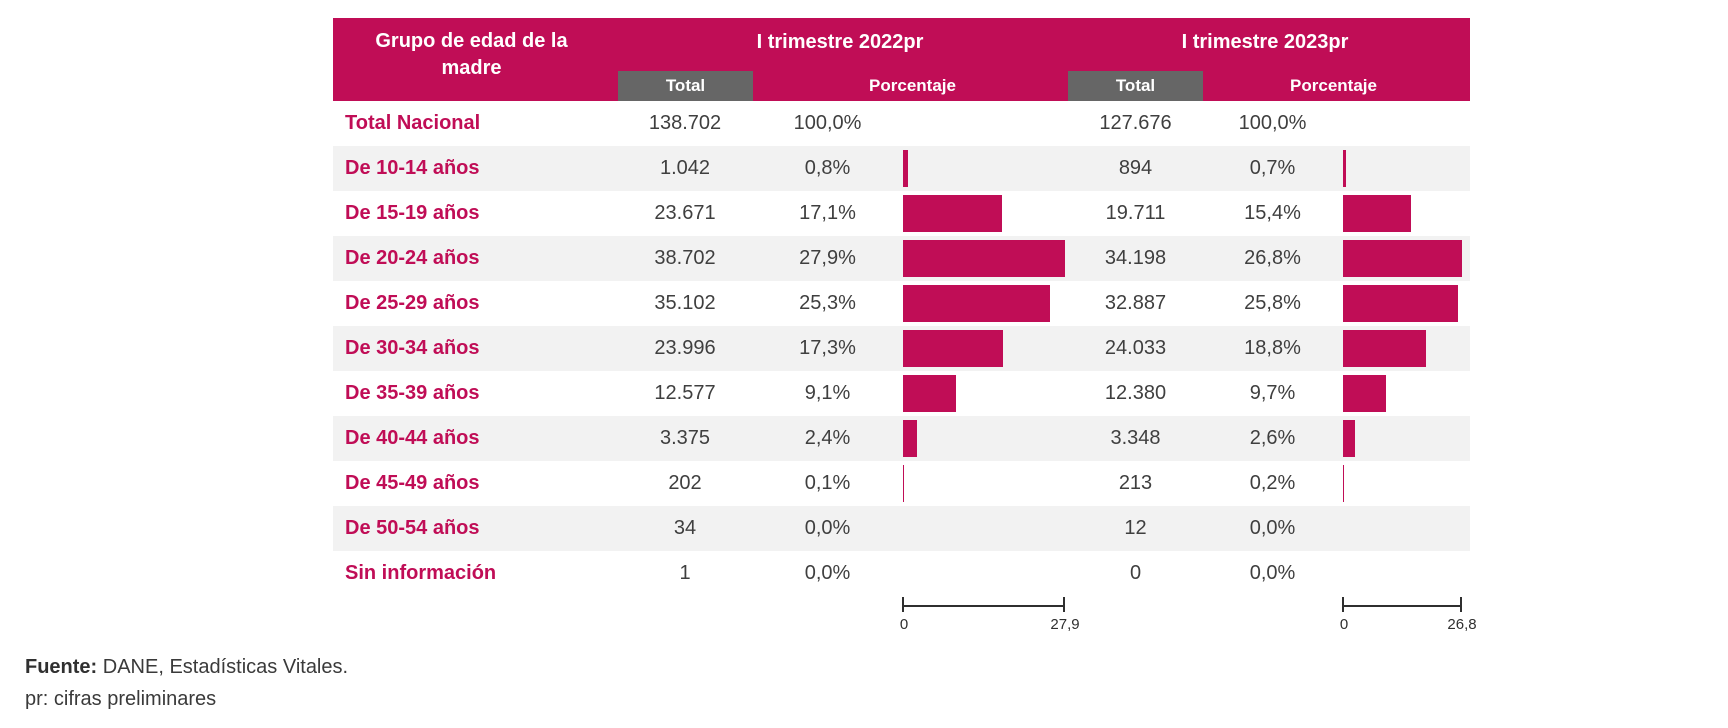 This screenshot has height=728, width=1728. Describe the element at coordinates (1272, 123) in the screenshot. I see `pct-value-2023: 100,0%` at that location.